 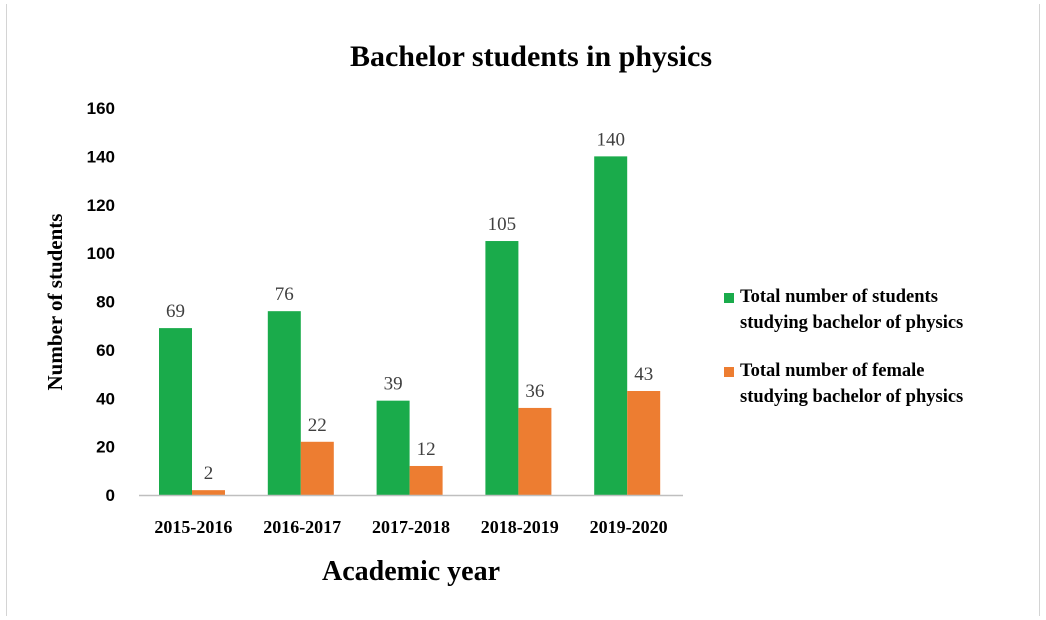 I want to click on y-tick-label: 100, so click(x=101, y=253).